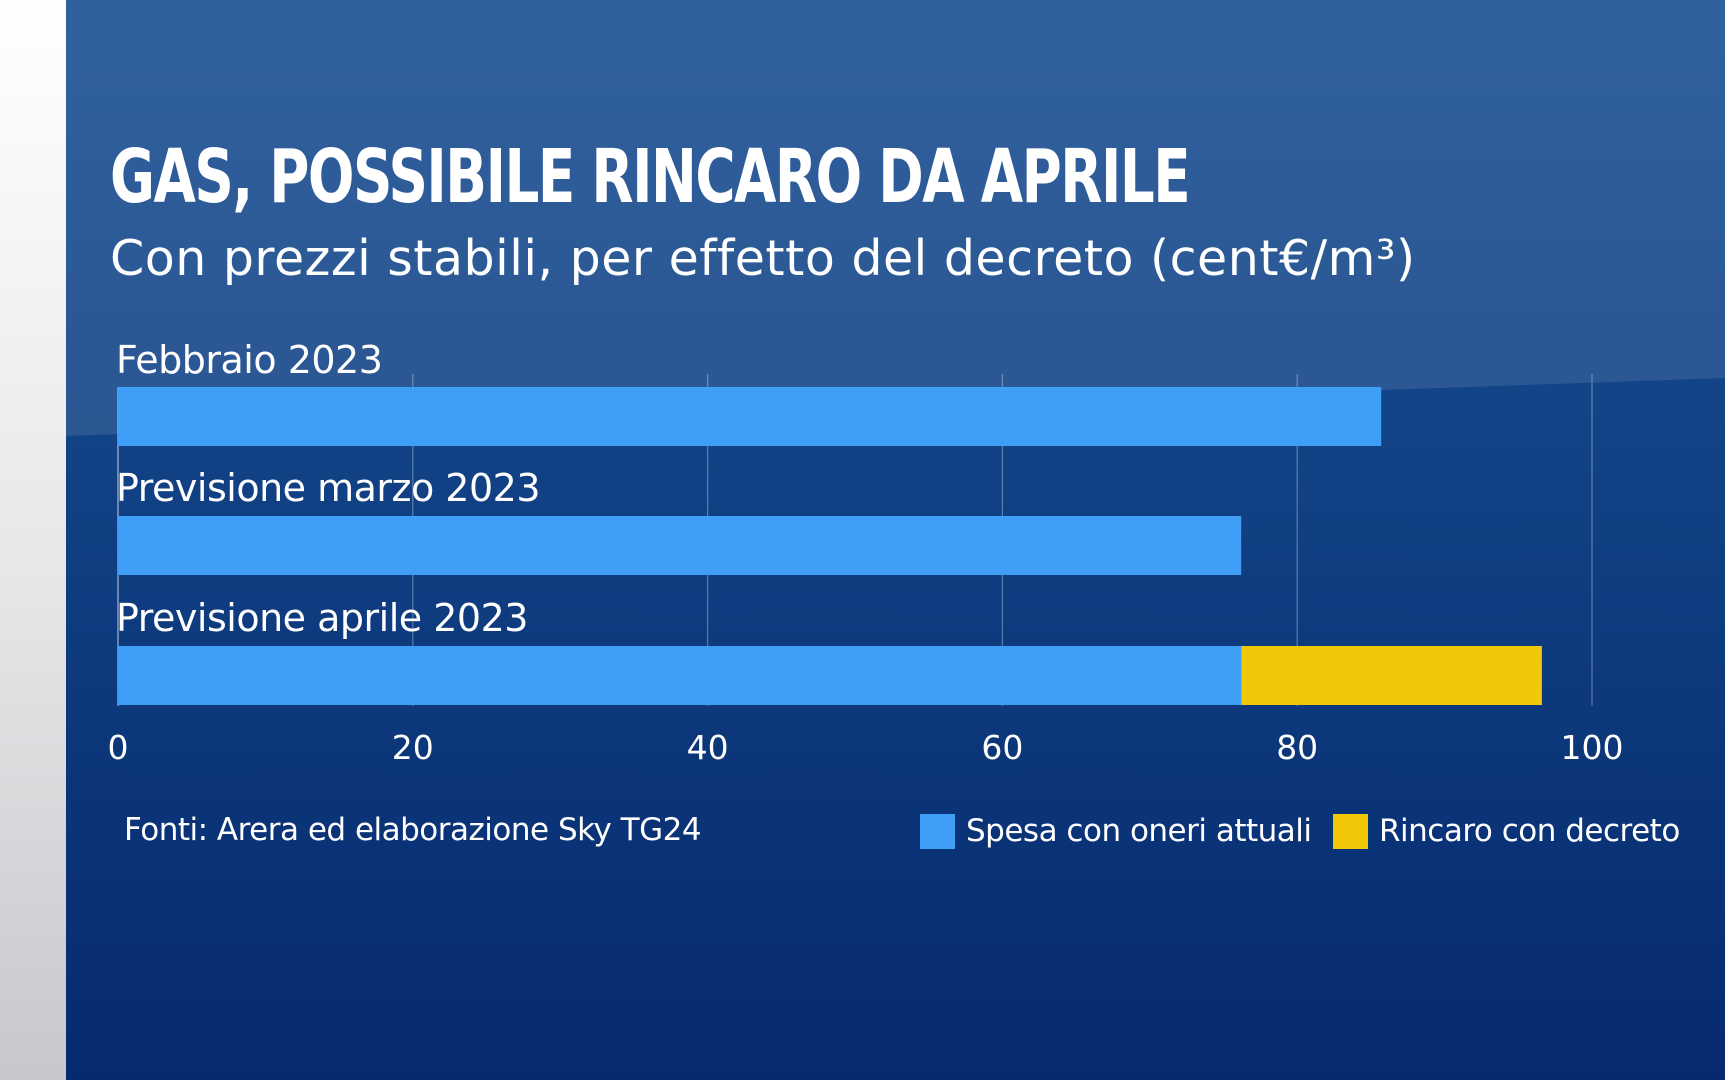 The width and height of the screenshot is (1725, 1080). Describe the element at coordinates (1592, 747) in the screenshot. I see `x-tick-label: 100` at that location.